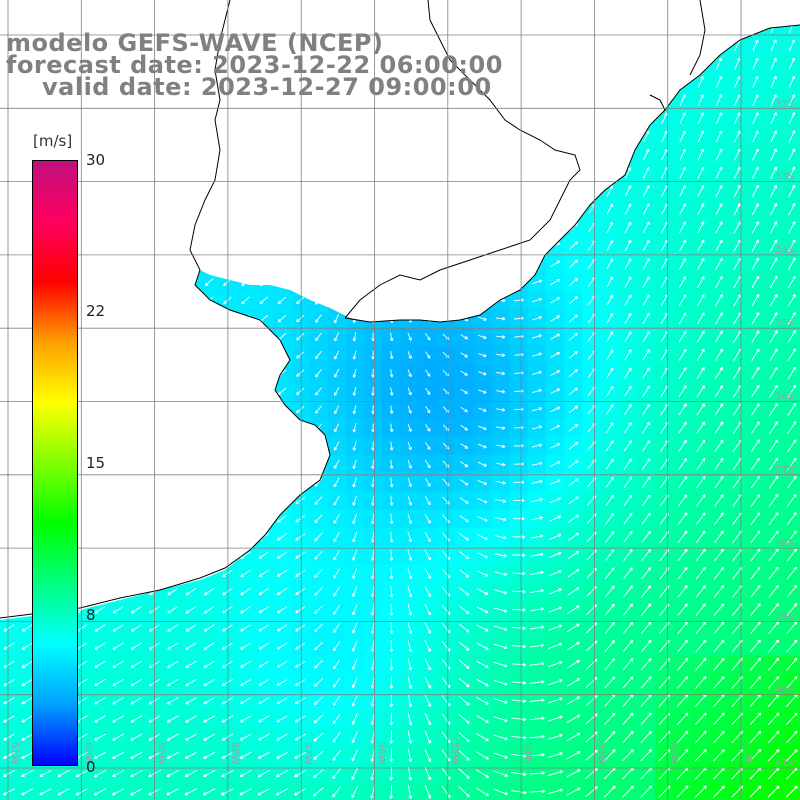 The height and width of the screenshot is (800, 800). What do you see at coordinates (784, 543) in the screenshot?
I see `lat-label: 38S` at bounding box center [784, 543].